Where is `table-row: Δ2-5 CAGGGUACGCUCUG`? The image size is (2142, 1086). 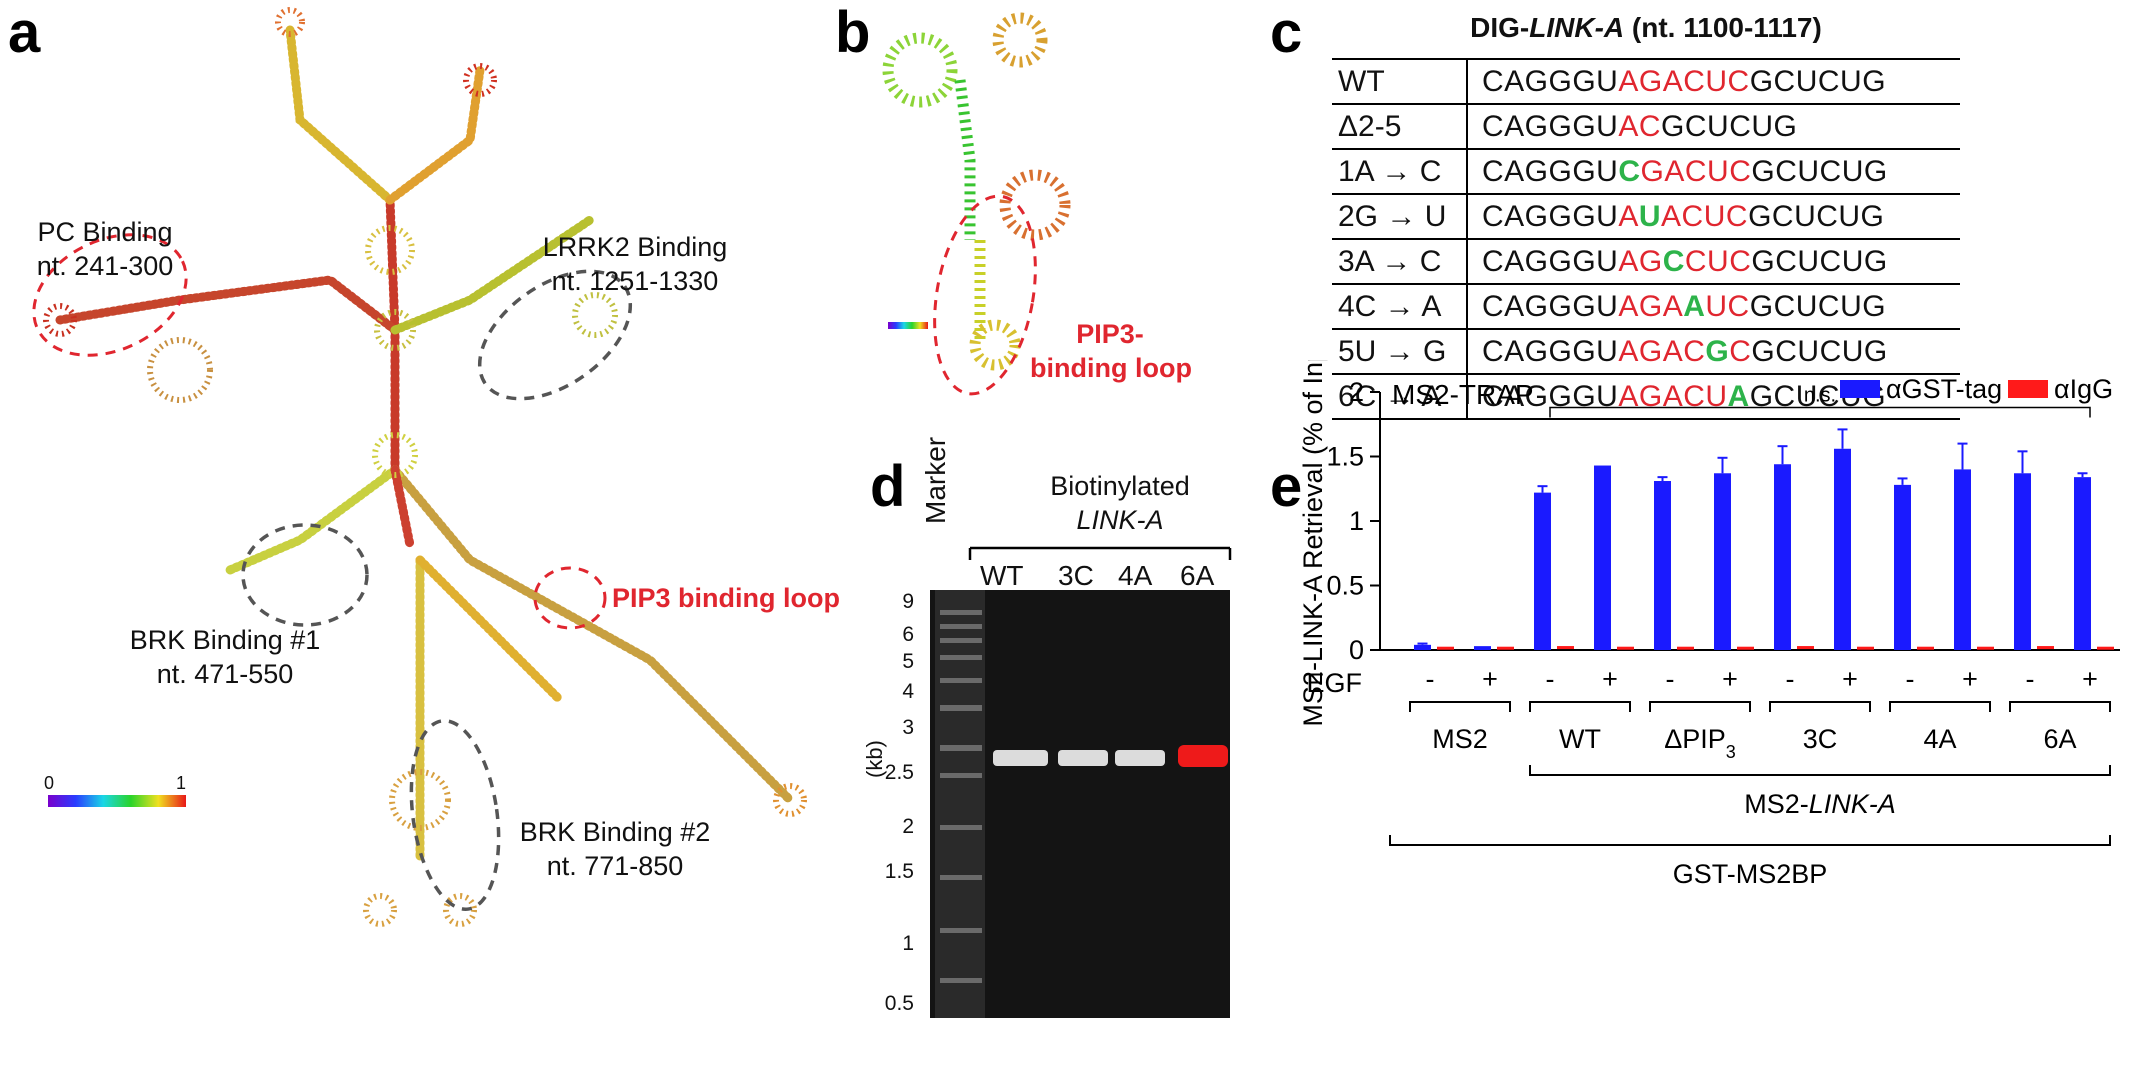 table-row: Δ2-5 CAGGGUACGCUCUG is located at coordinates (1646, 126).